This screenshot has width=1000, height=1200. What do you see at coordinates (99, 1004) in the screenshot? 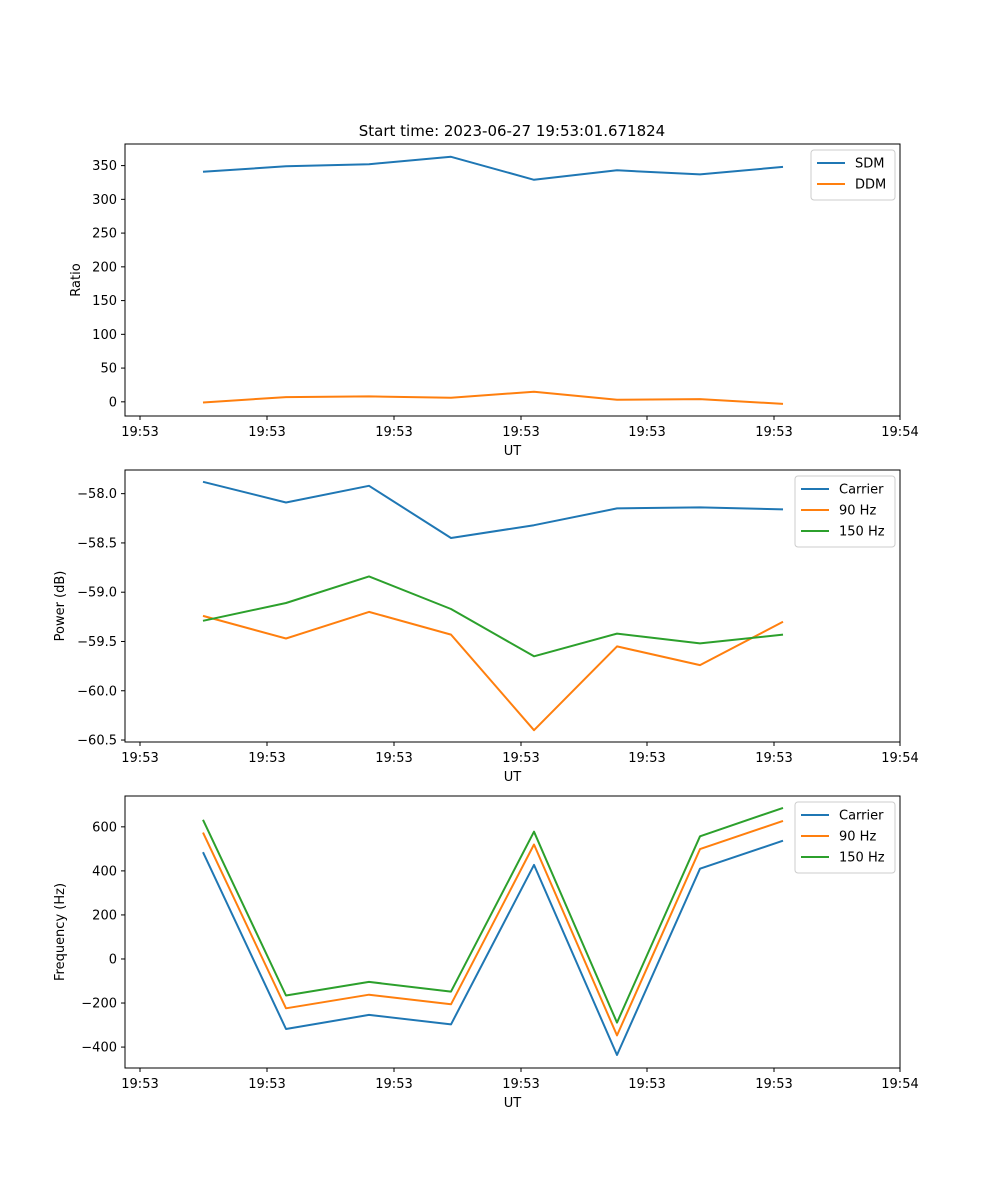
I see `y-tick-label: −200` at bounding box center [99, 1004].